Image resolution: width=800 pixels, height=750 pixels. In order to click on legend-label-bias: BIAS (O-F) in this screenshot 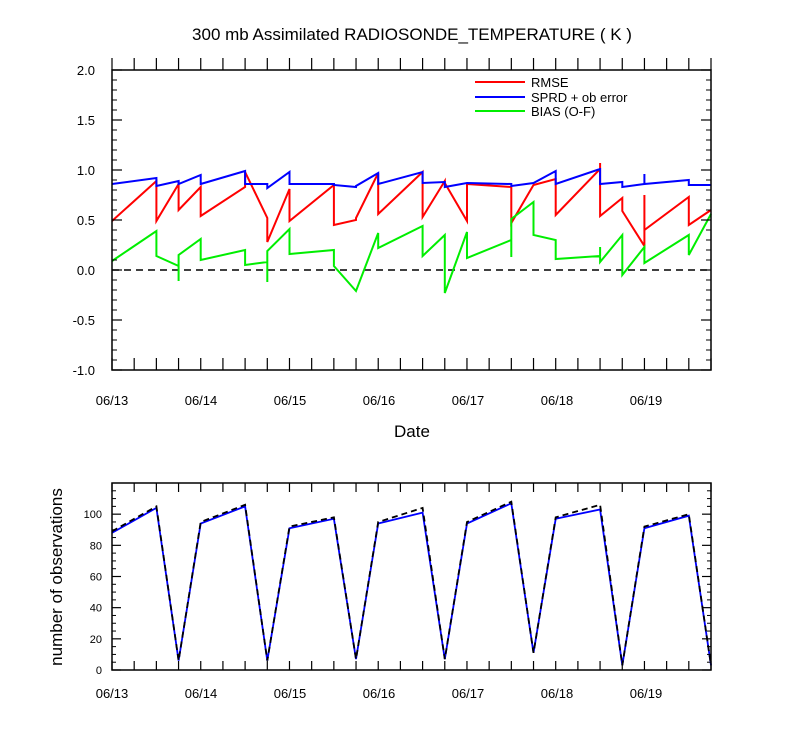, I will do `click(563, 111)`.